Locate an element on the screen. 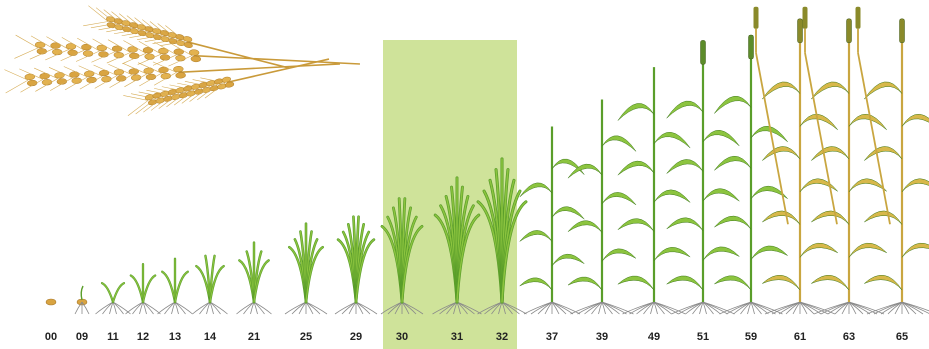  stage-label-32: 32 is located at coordinates (502, 337).